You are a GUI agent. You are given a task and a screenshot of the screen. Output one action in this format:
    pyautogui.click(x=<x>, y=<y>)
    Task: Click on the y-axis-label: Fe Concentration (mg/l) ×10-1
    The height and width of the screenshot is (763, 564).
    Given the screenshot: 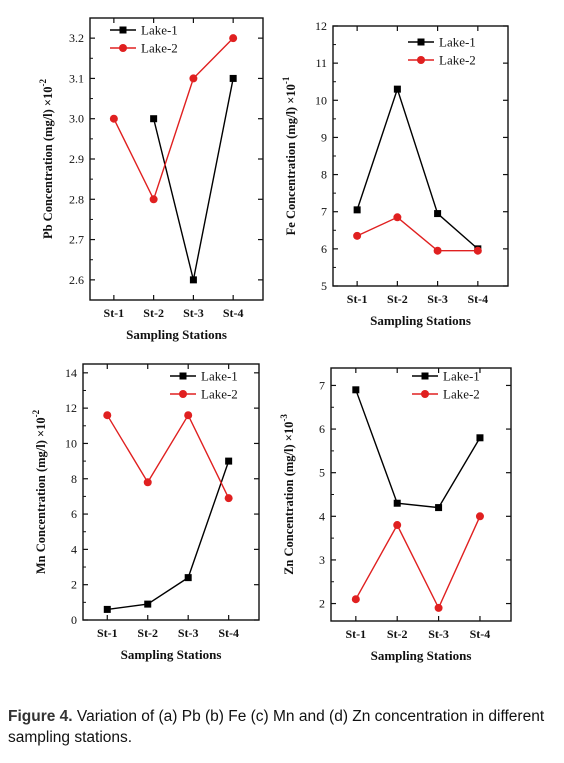 What is the action you would take?
    pyautogui.click(x=289, y=155)
    